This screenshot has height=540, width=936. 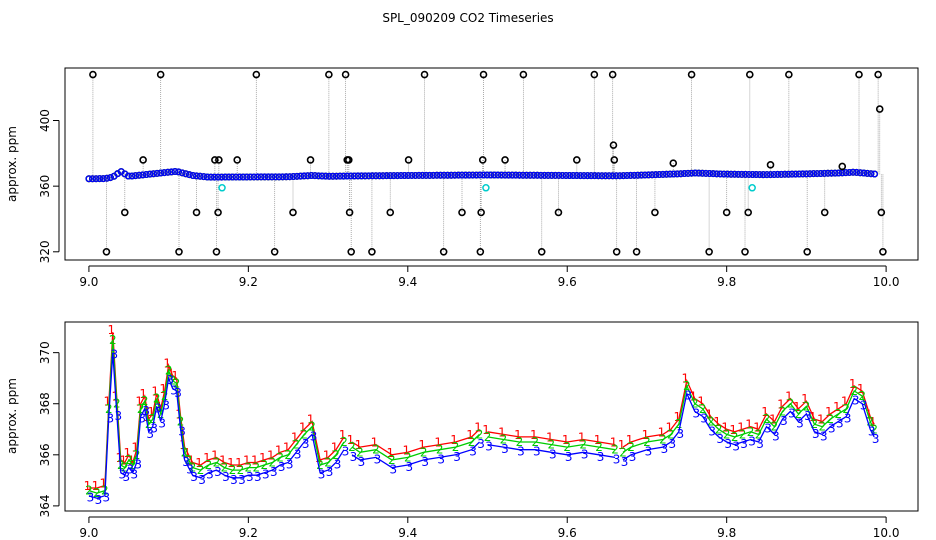 I want to click on top-xtick-label: 9.2, so click(x=248, y=282).